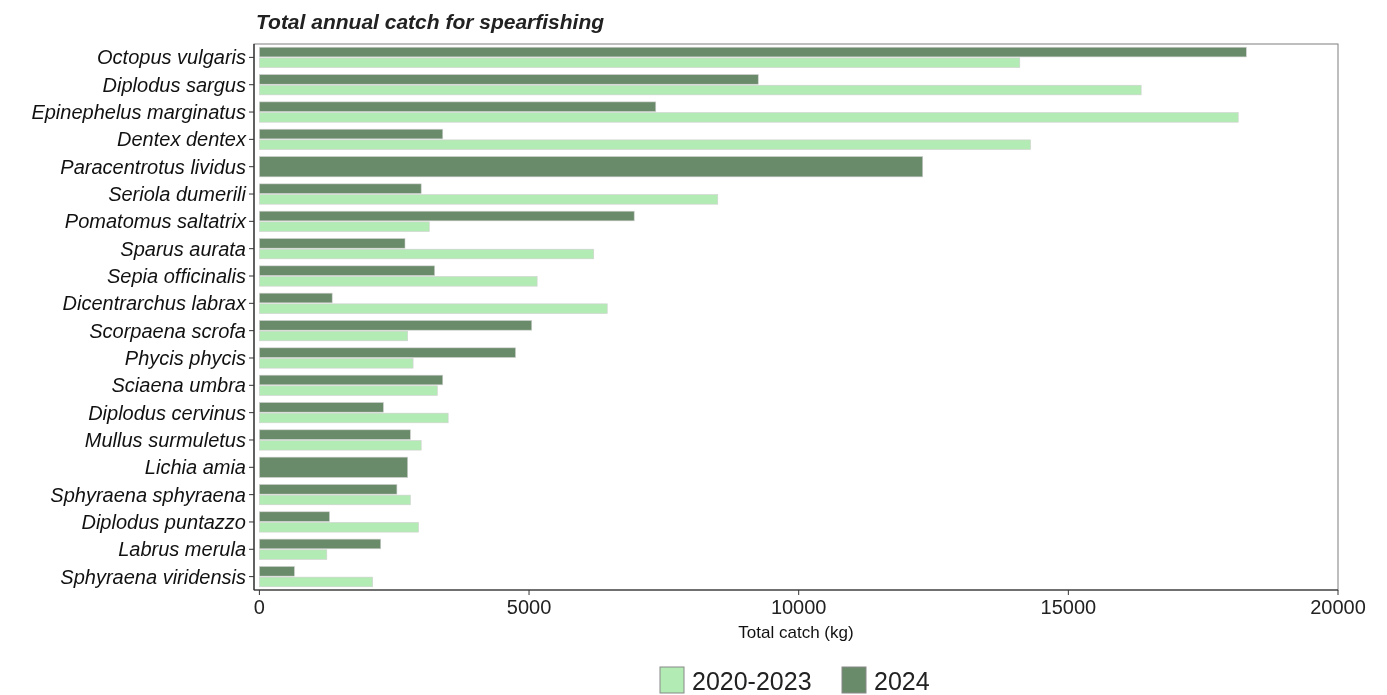  What do you see at coordinates (176, 276) in the screenshot?
I see `y-tick-label: Sepia officinalis` at bounding box center [176, 276].